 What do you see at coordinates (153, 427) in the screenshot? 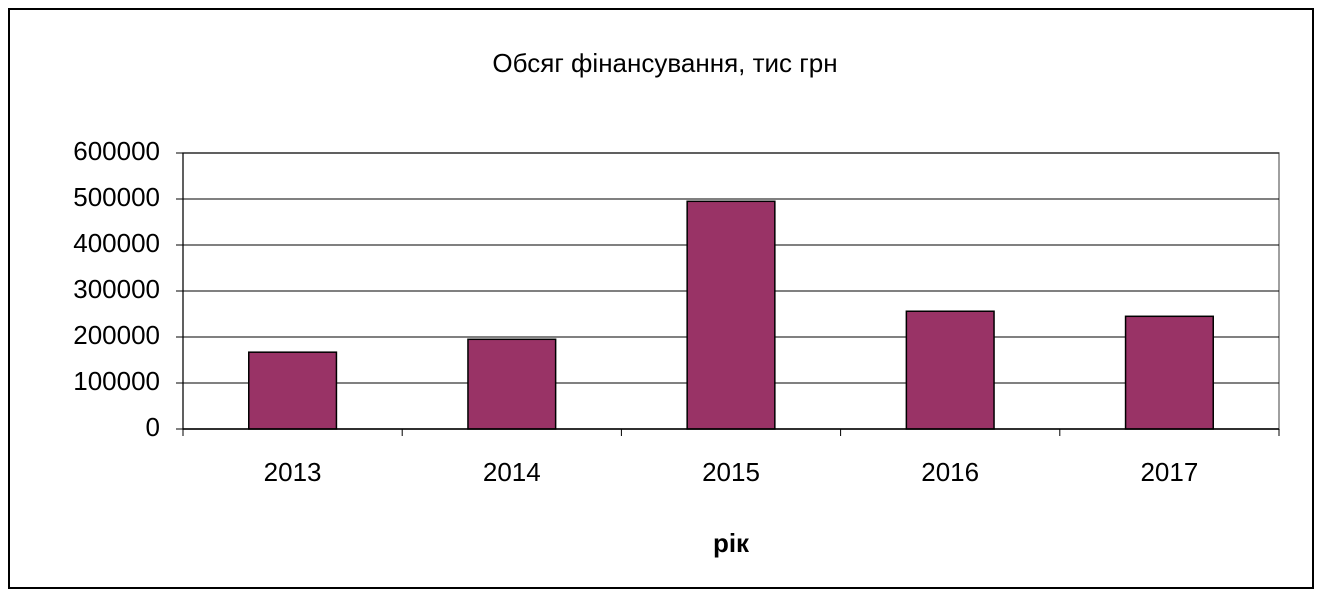
I see `y-tick-label: 0` at bounding box center [153, 427].